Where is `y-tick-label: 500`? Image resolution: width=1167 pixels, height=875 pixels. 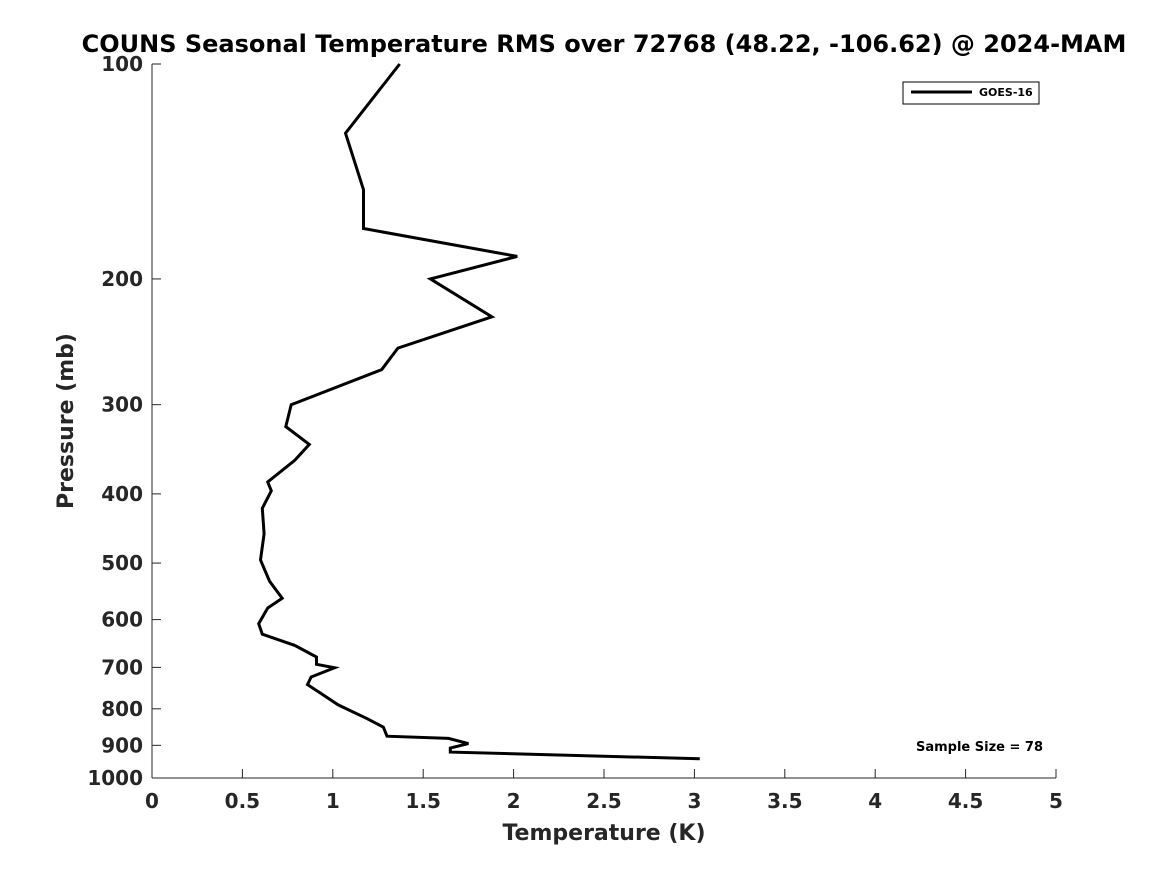
y-tick-label: 500 is located at coordinates (122, 563).